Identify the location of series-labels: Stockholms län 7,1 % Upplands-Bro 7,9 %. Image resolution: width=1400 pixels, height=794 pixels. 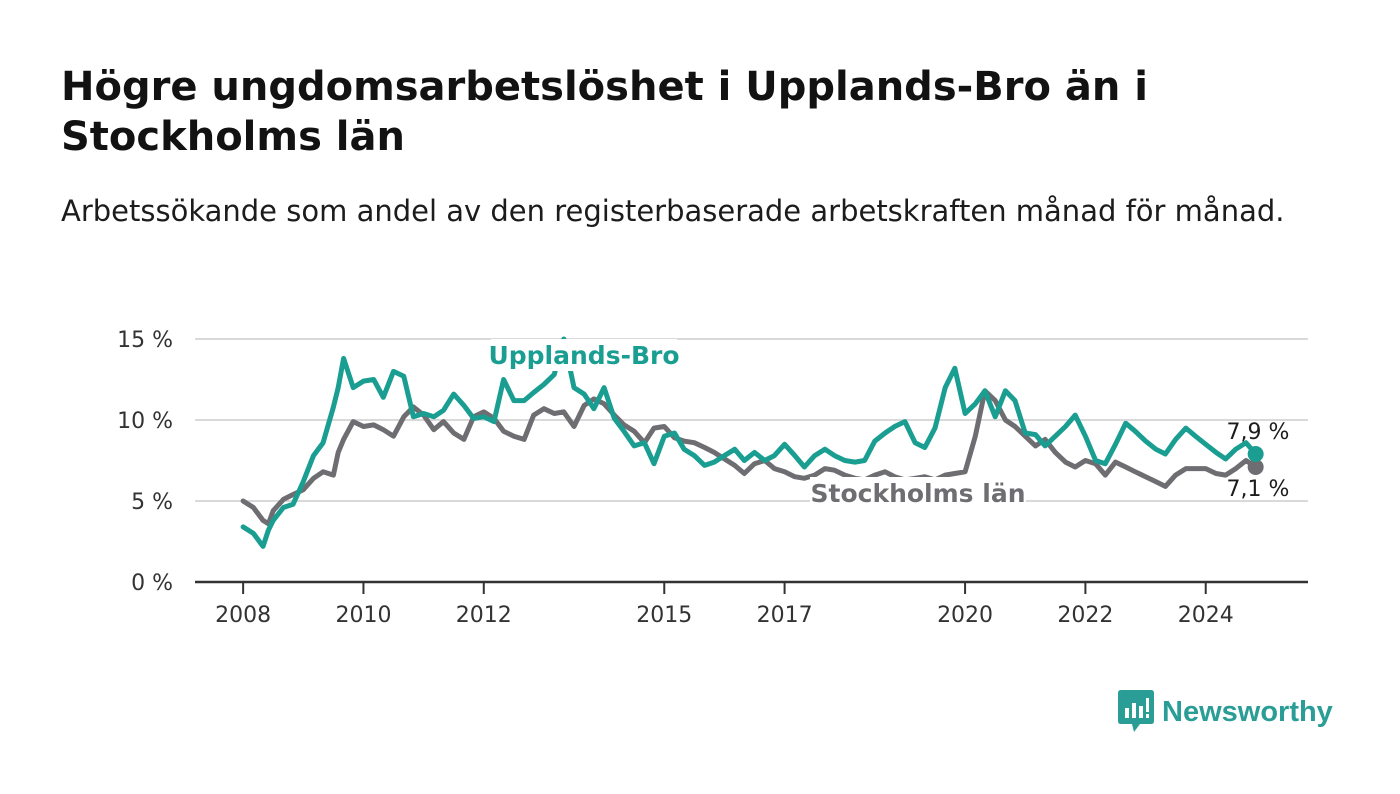
(888, 424).